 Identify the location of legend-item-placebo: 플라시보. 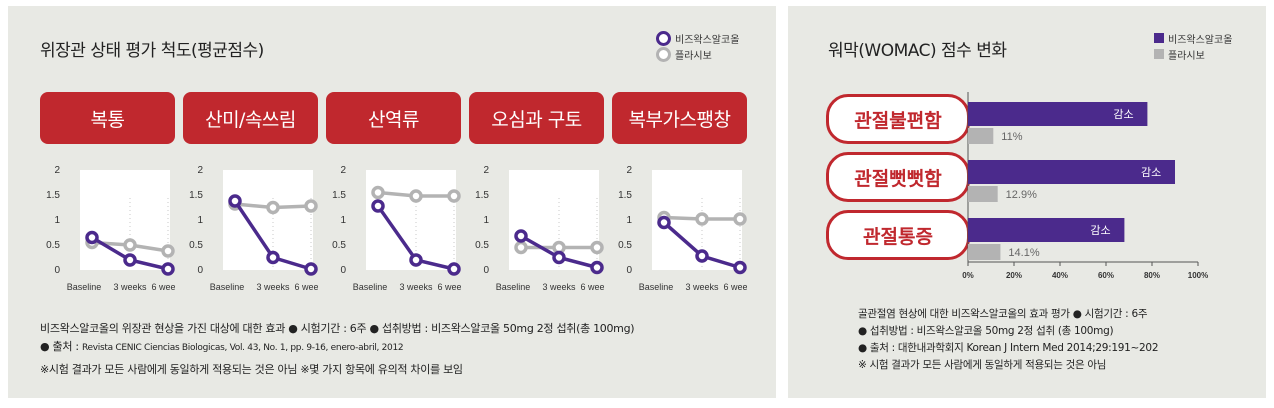
(697, 54).